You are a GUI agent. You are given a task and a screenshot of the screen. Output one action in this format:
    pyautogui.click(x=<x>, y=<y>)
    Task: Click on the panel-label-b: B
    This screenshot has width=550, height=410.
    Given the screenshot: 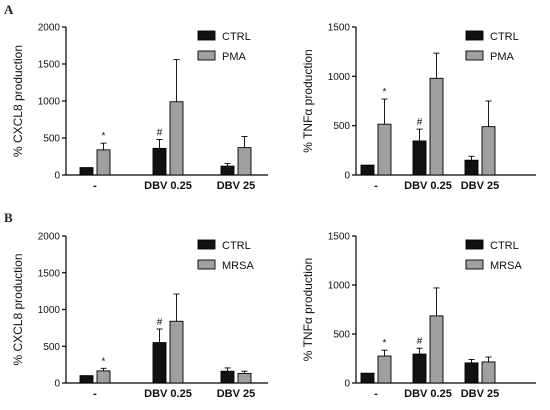 What is the action you would take?
    pyautogui.click(x=8, y=217)
    